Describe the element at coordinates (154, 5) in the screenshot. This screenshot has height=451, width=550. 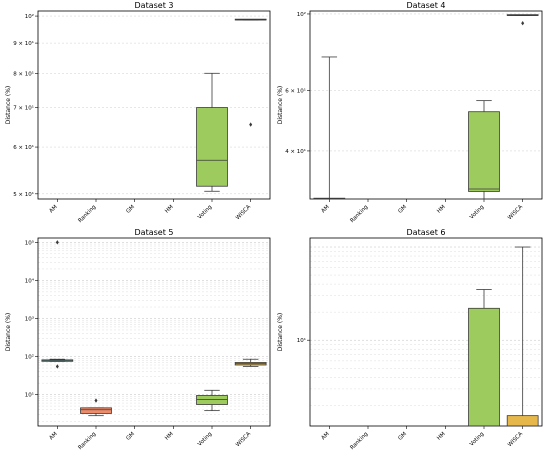
I see `chart-title: Dataset 3` at that location.